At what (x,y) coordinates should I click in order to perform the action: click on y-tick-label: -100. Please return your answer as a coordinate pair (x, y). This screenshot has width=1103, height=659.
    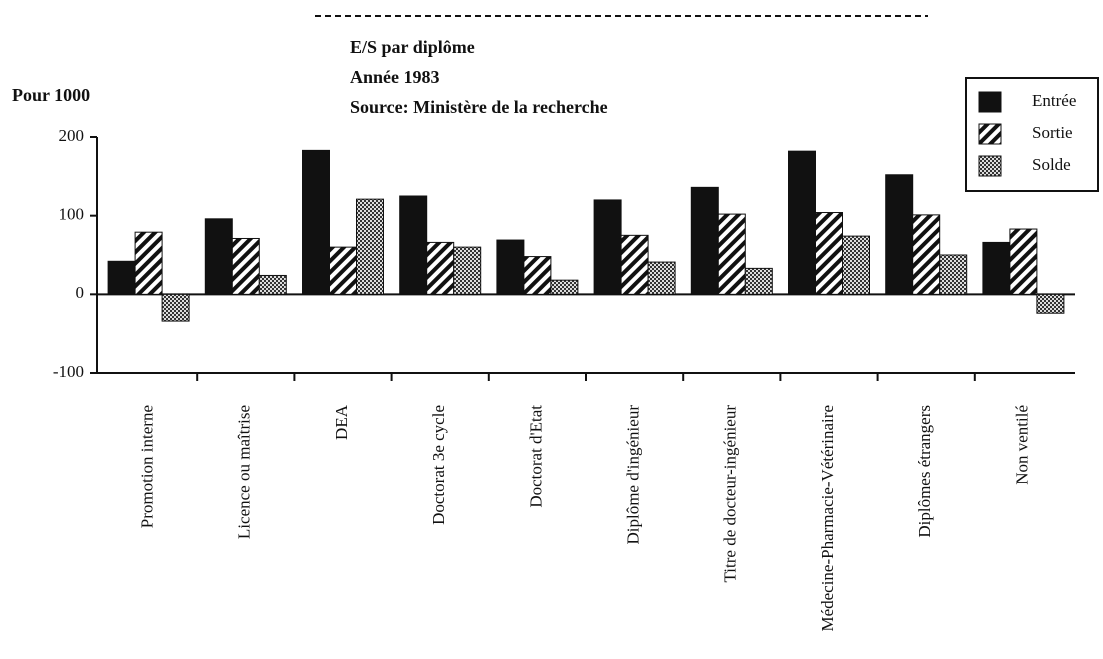
    Looking at the image, I should click on (68, 371).